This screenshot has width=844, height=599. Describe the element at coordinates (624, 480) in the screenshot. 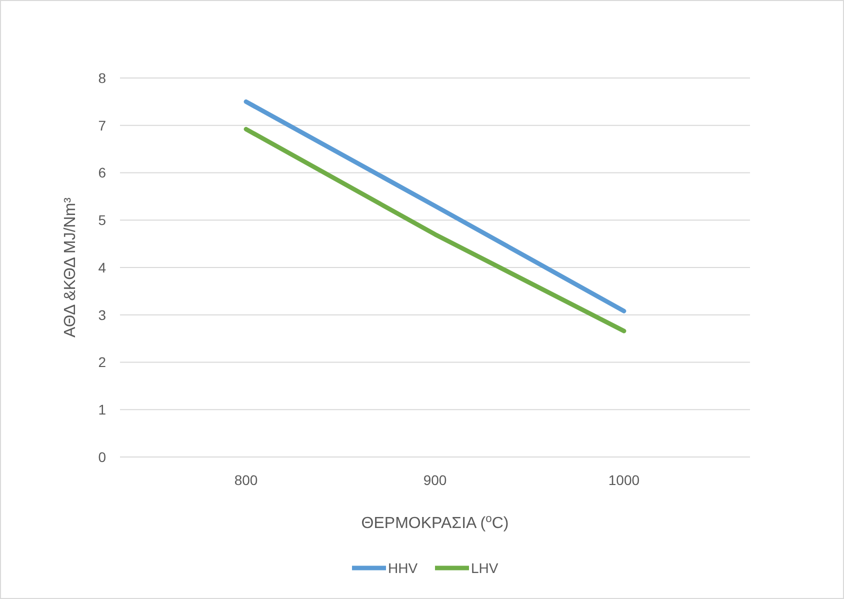

I see `x-tick-label: 1000` at that location.